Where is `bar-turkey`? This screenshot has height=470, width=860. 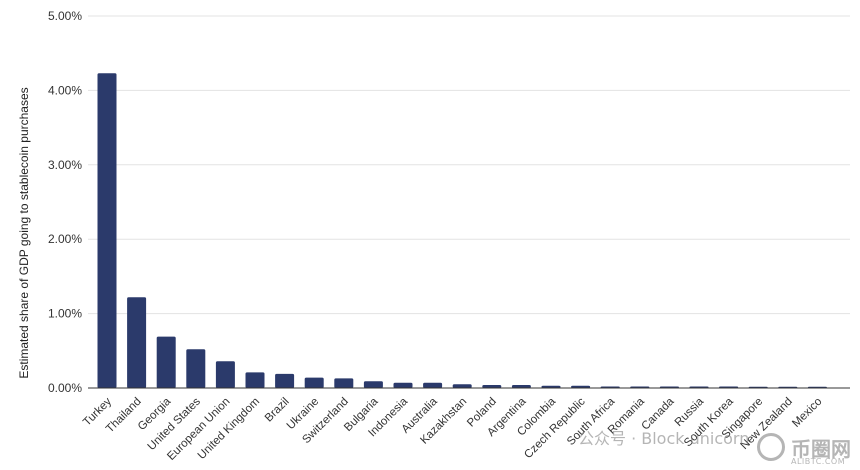
bar-turkey is located at coordinates (107, 231).